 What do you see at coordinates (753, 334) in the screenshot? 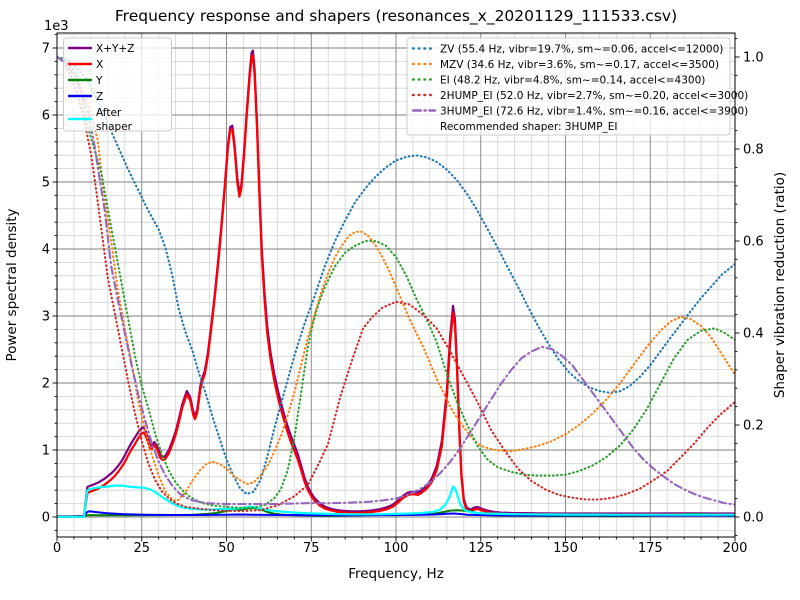
I see `y-right-tick-label: 0.4` at bounding box center [753, 334].